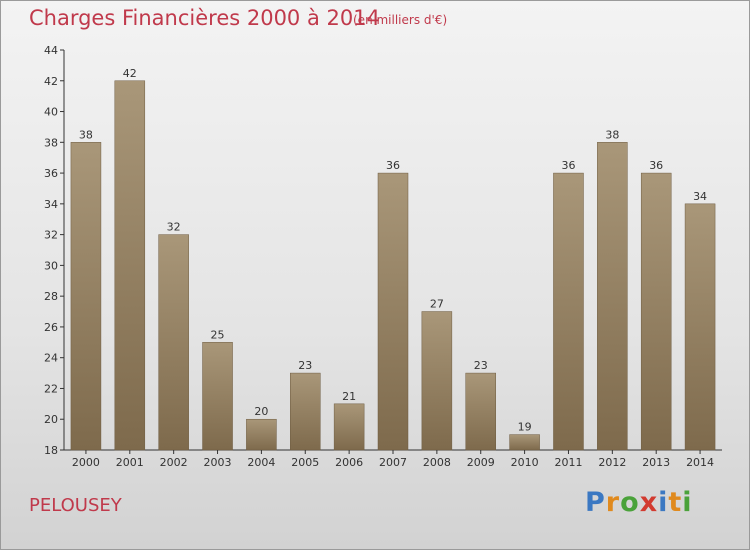 This screenshot has width=750, height=550. Describe the element at coordinates (86, 462) in the screenshot. I see `x-tick-label: 2000` at that location.